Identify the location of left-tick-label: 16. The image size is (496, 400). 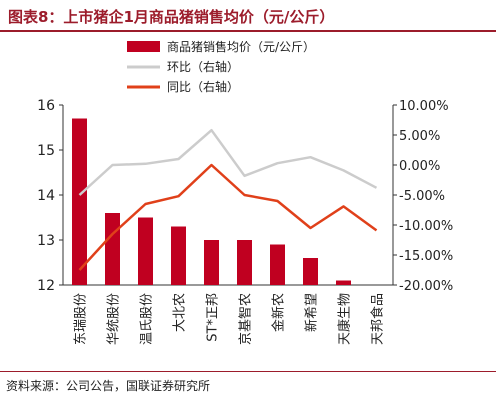
(46, 106).